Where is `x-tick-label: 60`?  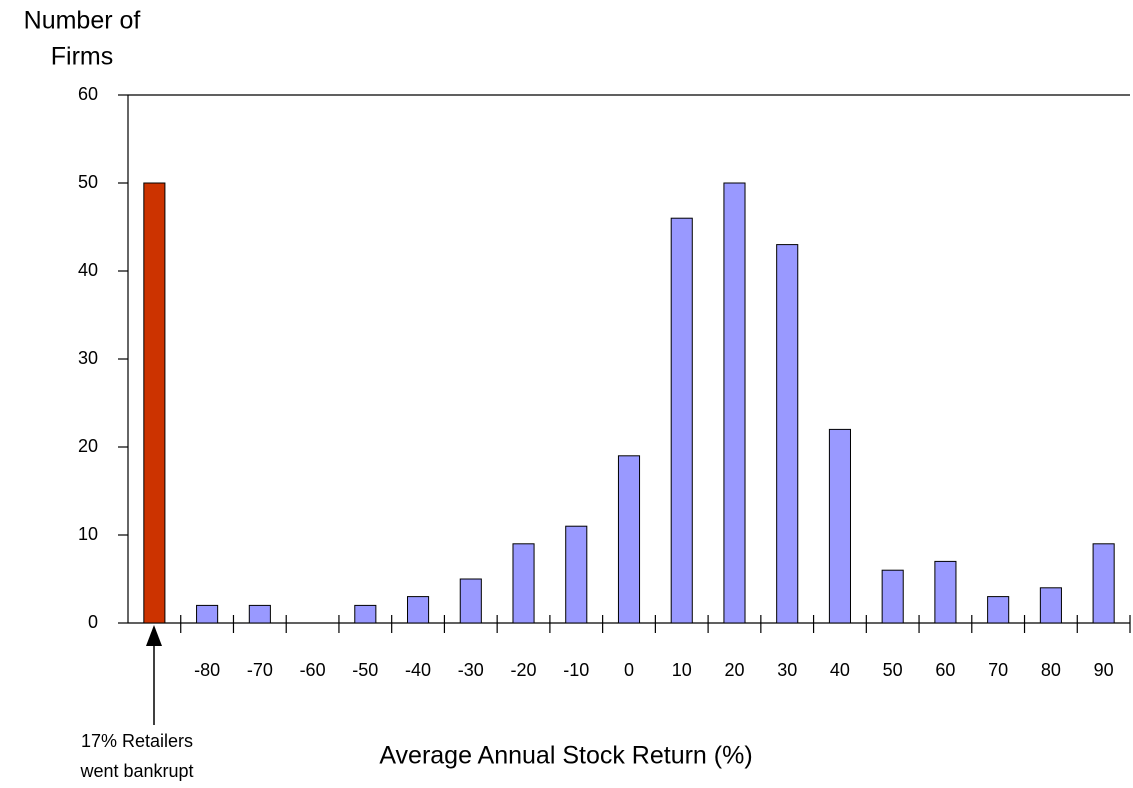
x-tick-label: 60 is located at coordinates (945, 670).